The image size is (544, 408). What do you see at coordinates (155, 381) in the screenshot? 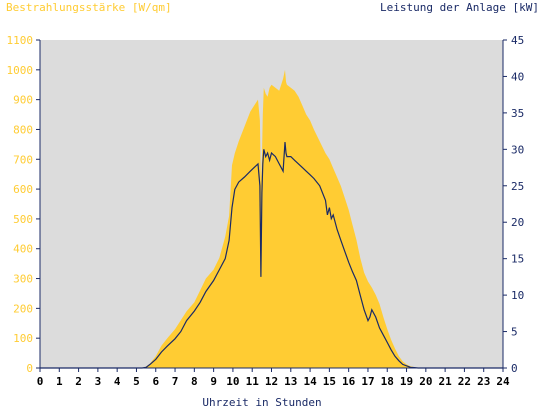
I see `x-tick-label: 6` at bounding box center [155, 381].